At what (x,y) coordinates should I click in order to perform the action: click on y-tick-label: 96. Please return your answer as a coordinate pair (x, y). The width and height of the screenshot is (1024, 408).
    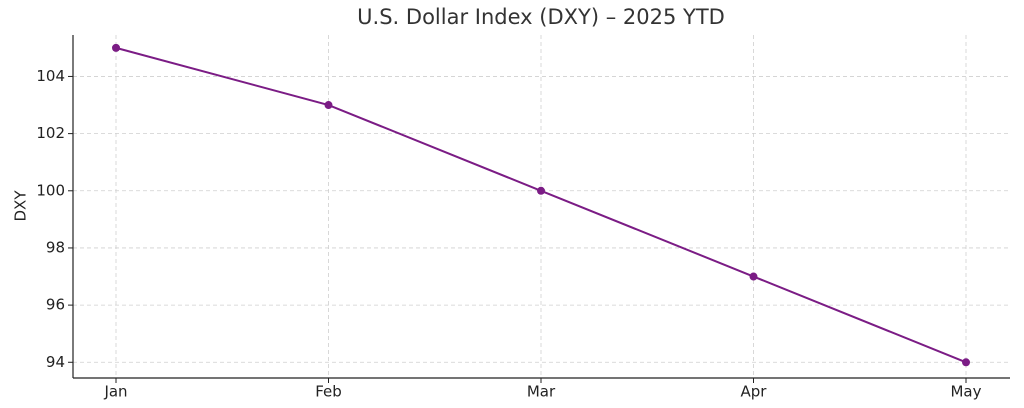
    Looking at the image, I should click on (55, 305).